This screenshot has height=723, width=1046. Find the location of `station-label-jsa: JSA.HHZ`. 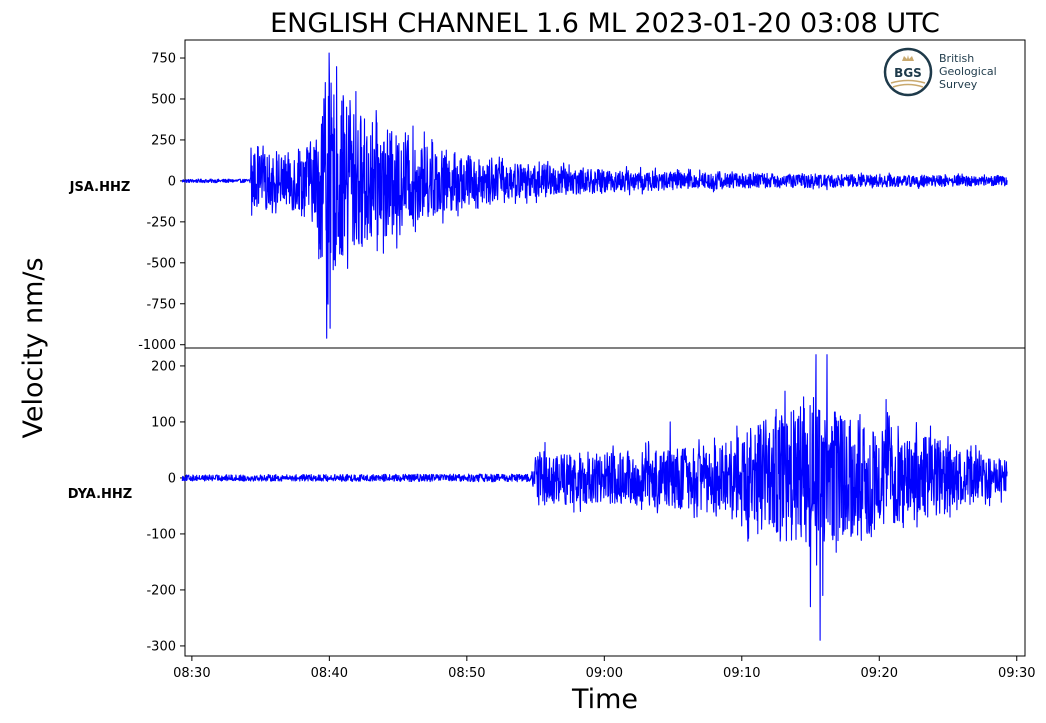

station-label-jsa: JSA.HHZ is located at coordinates (100, 187).